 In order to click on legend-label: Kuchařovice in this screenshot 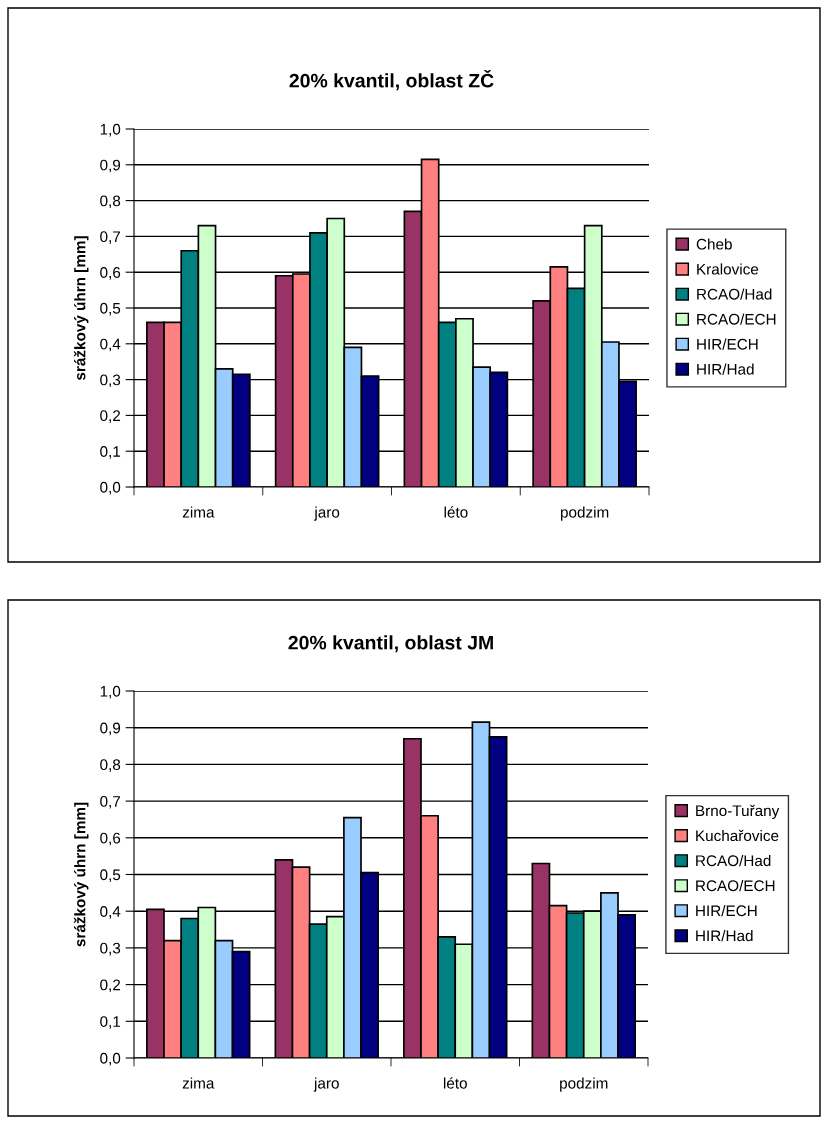, I will do `click(737, 835)`.